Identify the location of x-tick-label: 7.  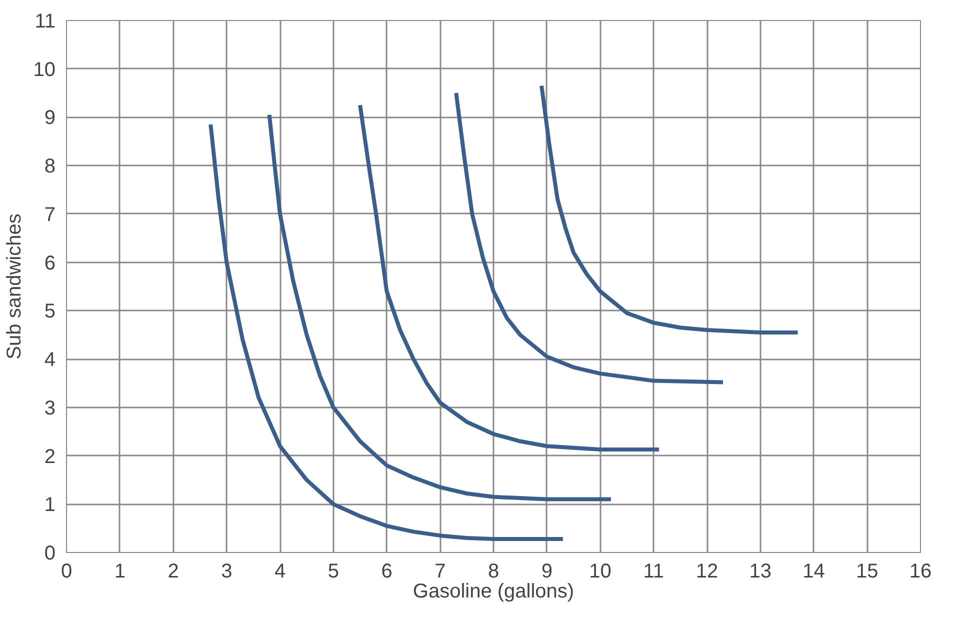
(440, 571).